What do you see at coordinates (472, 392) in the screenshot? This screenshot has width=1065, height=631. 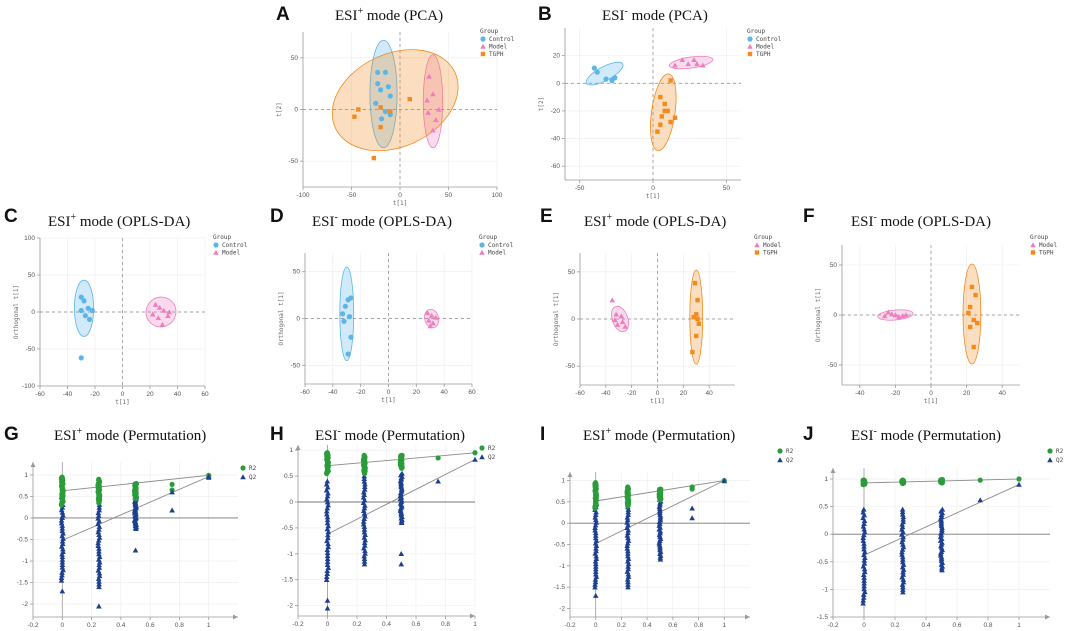 I see `x-tick-label: 60` at bounding box center [472, 392].